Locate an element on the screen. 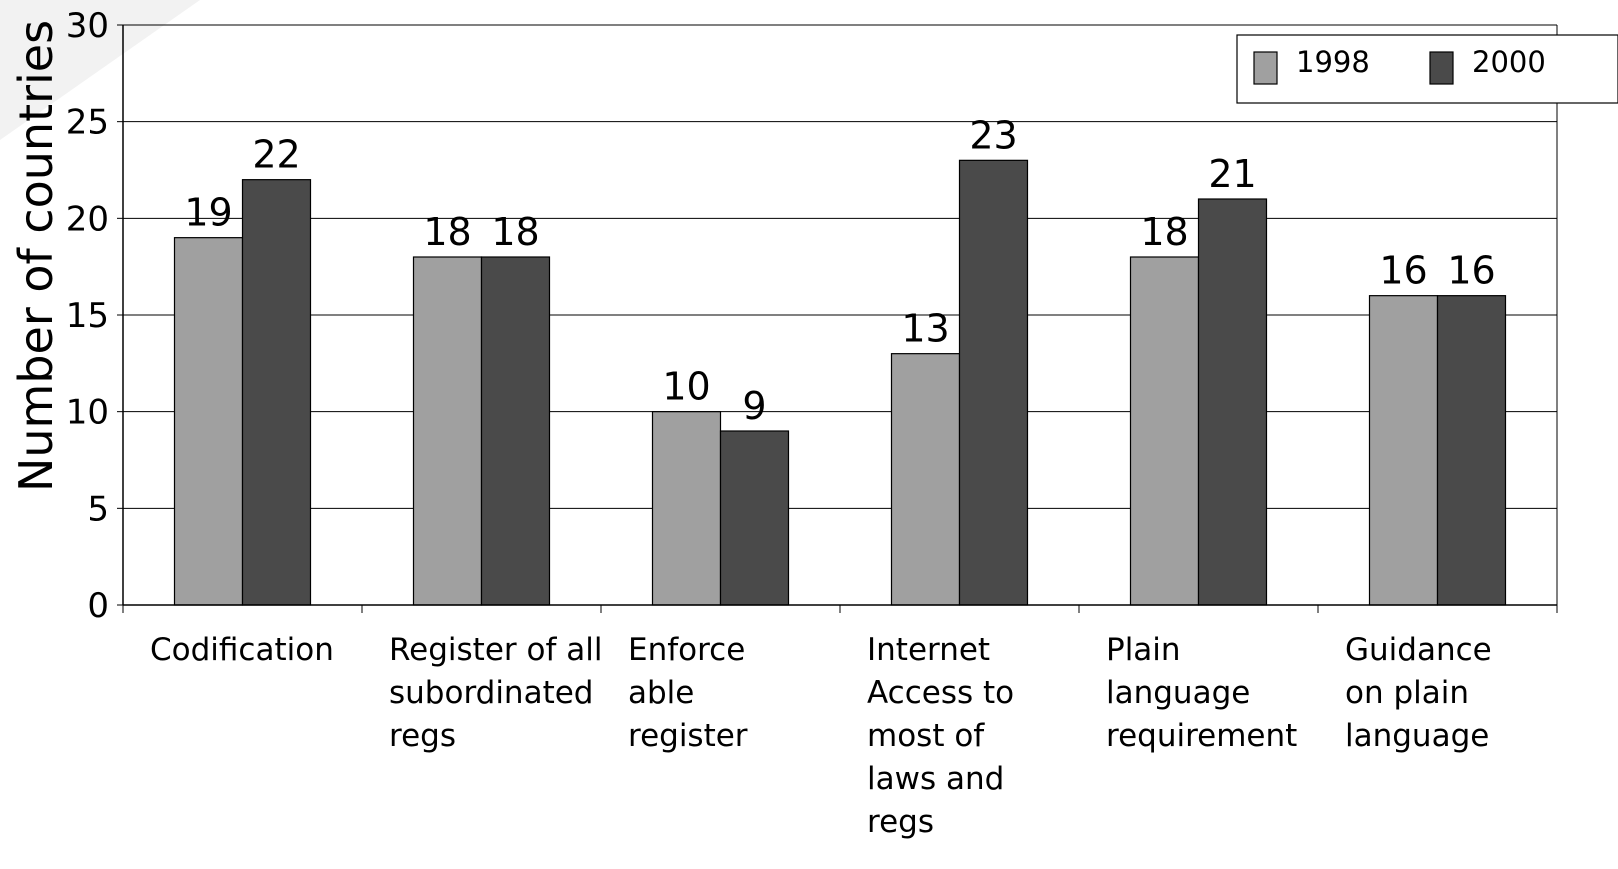  y-tick-labels: 0 5 10 15 20 25 30 is located at coordinates (87, 316).